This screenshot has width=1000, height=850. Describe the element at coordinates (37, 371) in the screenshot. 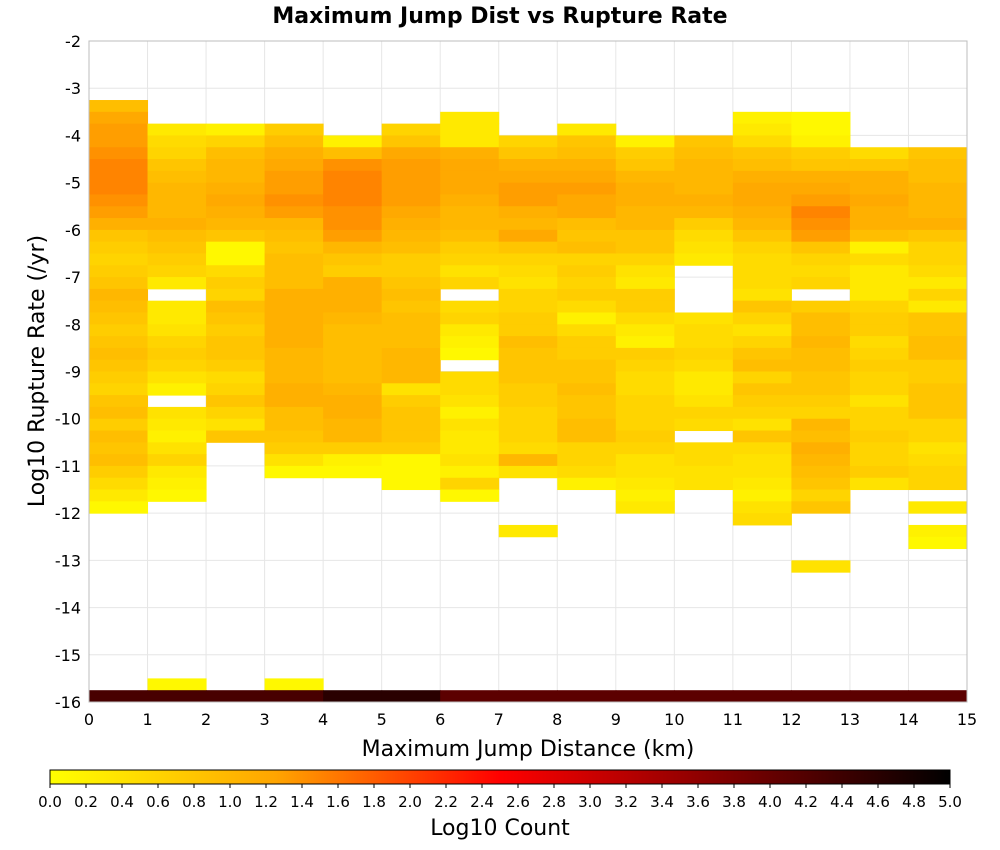

I see `y-axis-title: Log10 Rupture Rate (/yr)` at that location.